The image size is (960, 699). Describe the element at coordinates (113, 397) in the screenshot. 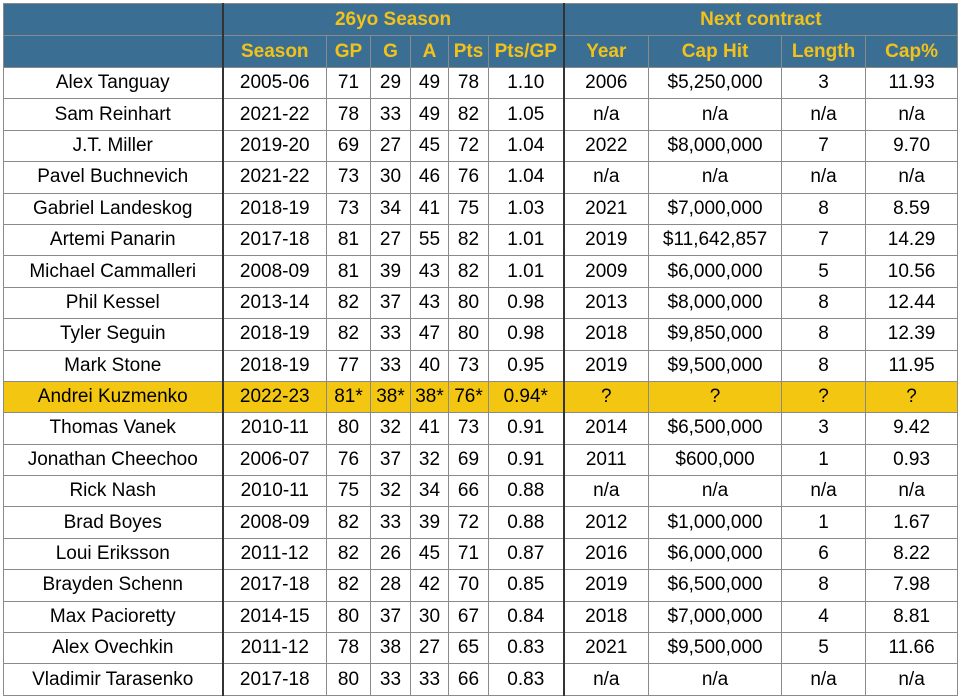

I see `player-name-cell: Andrei Kuzmenko` at that location.